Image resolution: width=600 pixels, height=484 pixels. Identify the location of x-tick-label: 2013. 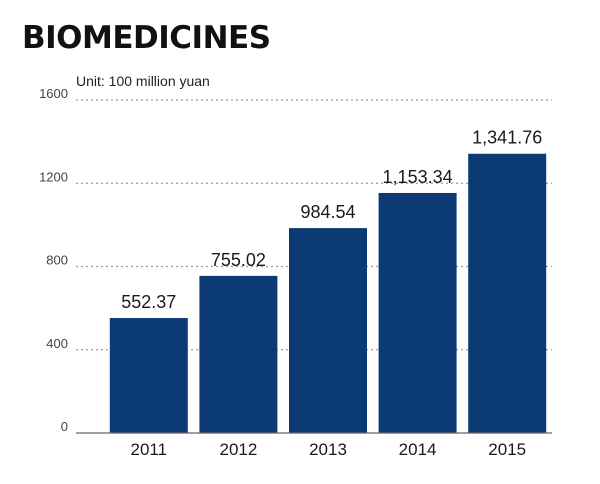
(328, 449).